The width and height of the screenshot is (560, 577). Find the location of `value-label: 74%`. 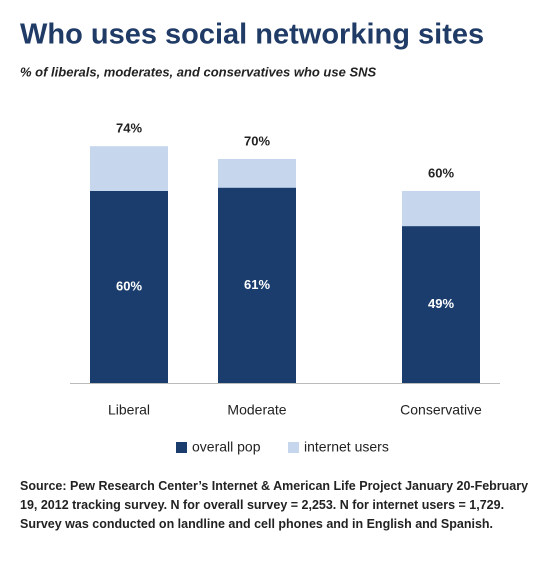

value-label: 74% is located at coordinates (129, 128).